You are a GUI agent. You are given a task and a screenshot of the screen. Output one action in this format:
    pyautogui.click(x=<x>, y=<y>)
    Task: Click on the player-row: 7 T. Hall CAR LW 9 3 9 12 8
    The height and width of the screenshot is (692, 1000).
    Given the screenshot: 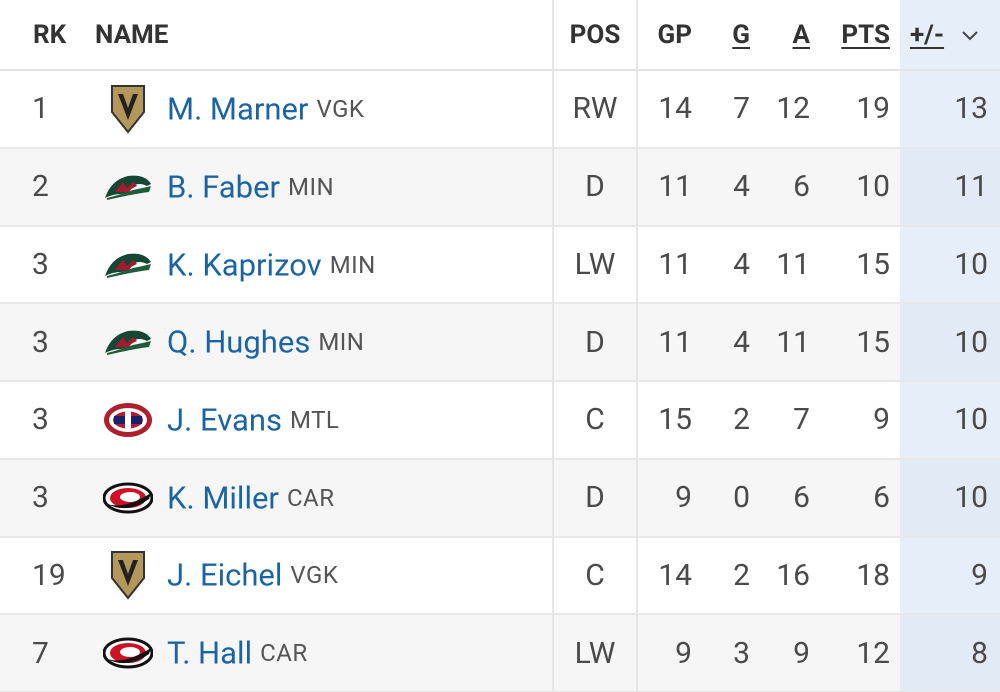 What is the action you would take?
    pyautogui.click(x=500, y=653)
    